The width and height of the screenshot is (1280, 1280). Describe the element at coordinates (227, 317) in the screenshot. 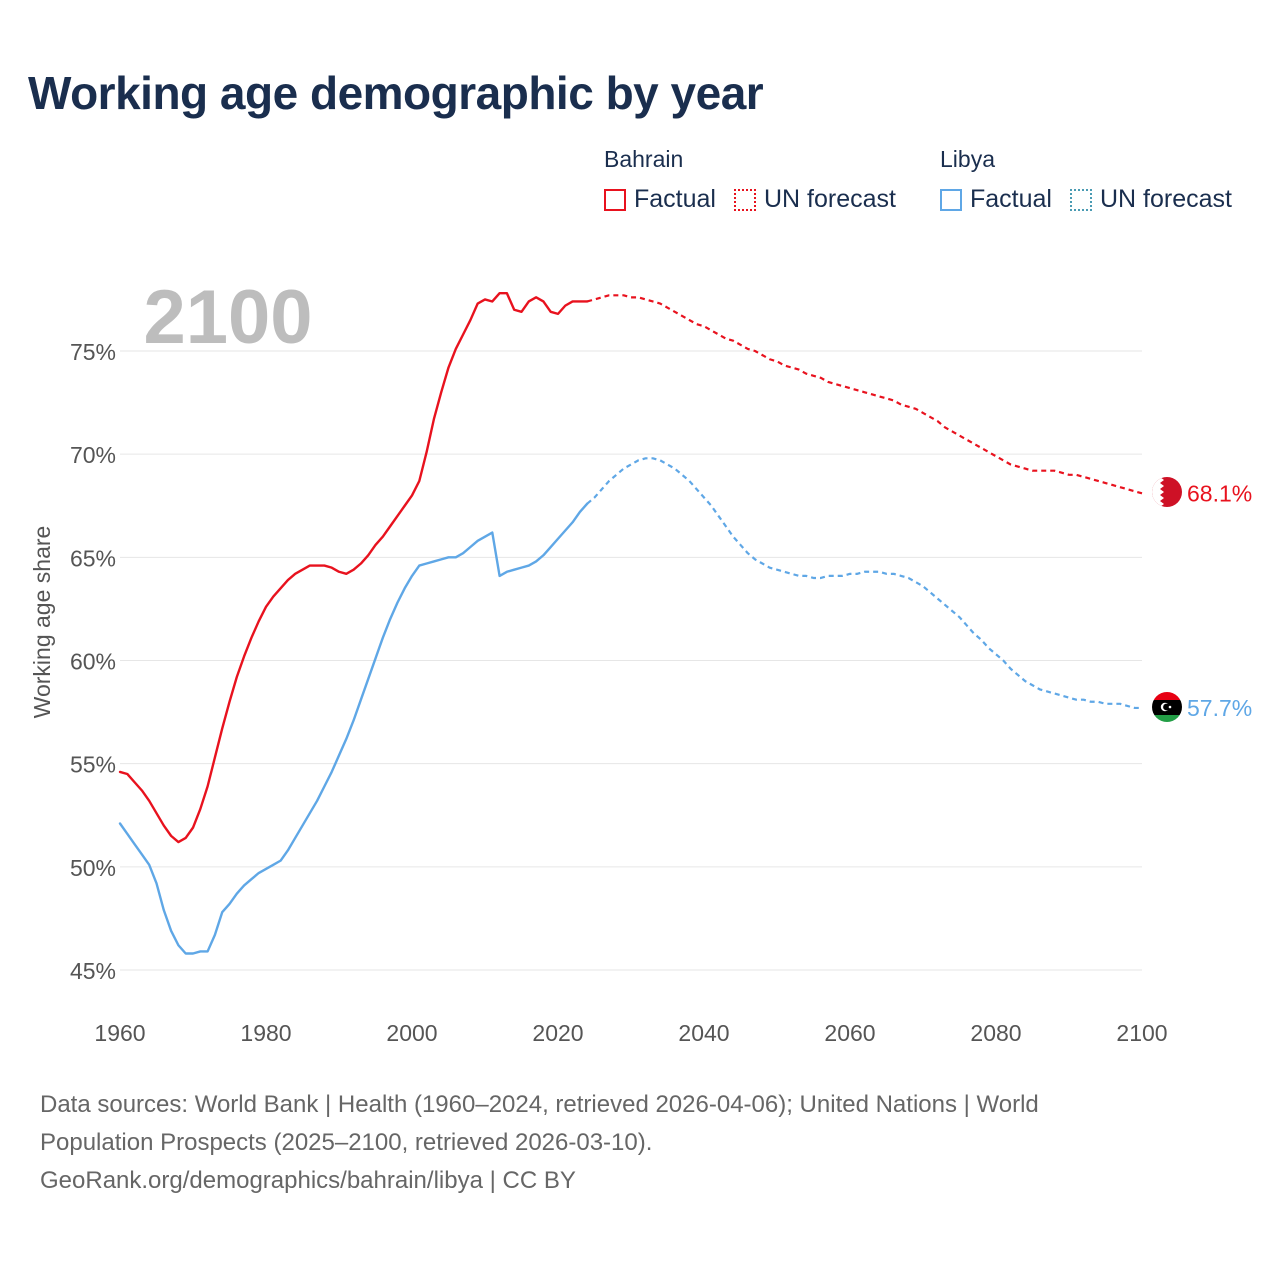

I see `year-watermark: 2100` at that location.